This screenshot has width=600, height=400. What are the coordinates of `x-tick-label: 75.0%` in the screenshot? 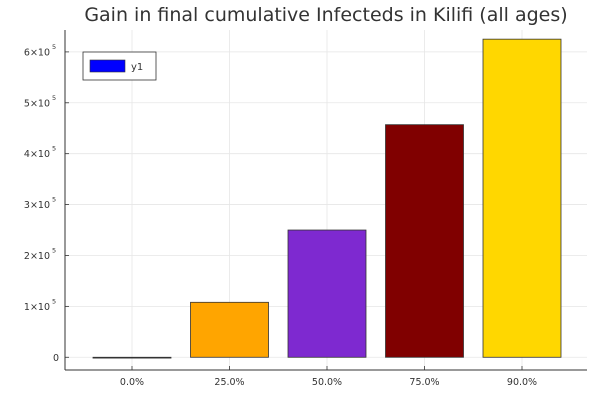 It's located at (424, 382).